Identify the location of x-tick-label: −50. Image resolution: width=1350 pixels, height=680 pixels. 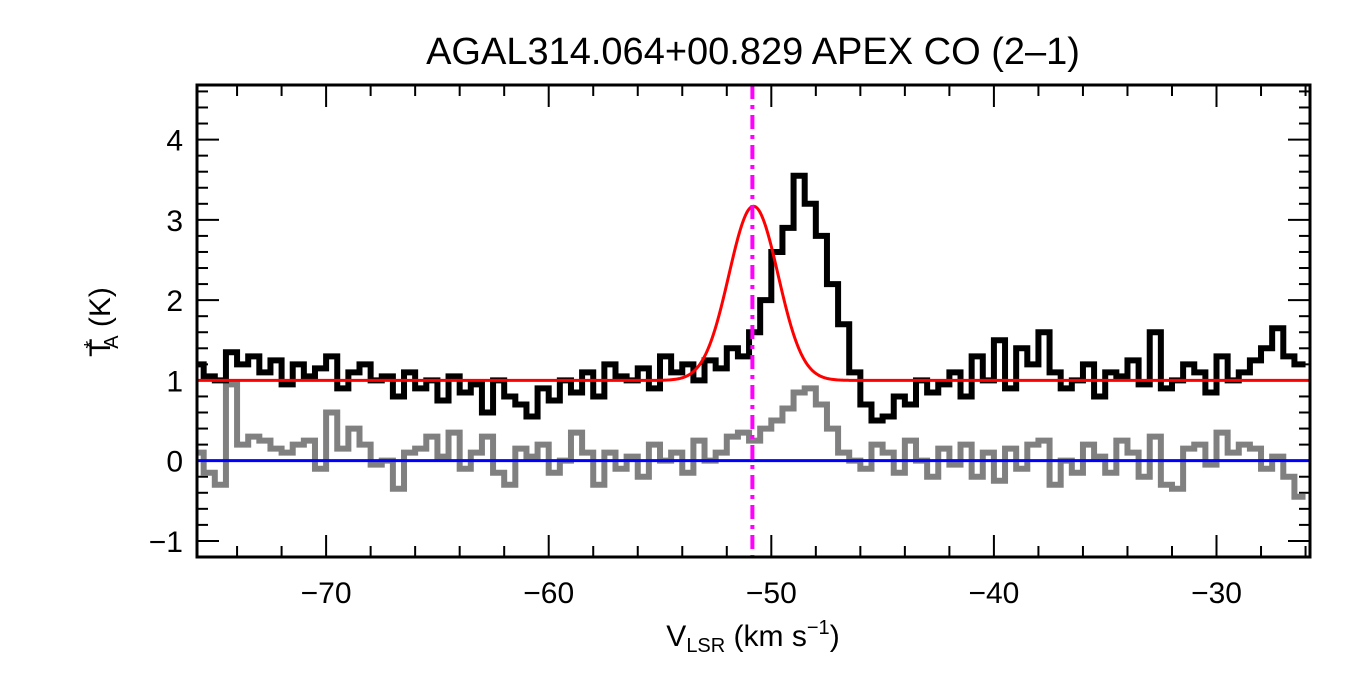
(771, 593).